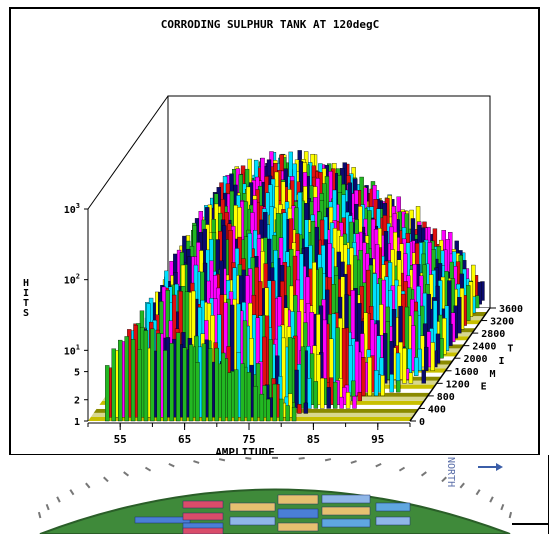  I want to click on tank-plan-figure: NORTH, so click(274, 494).